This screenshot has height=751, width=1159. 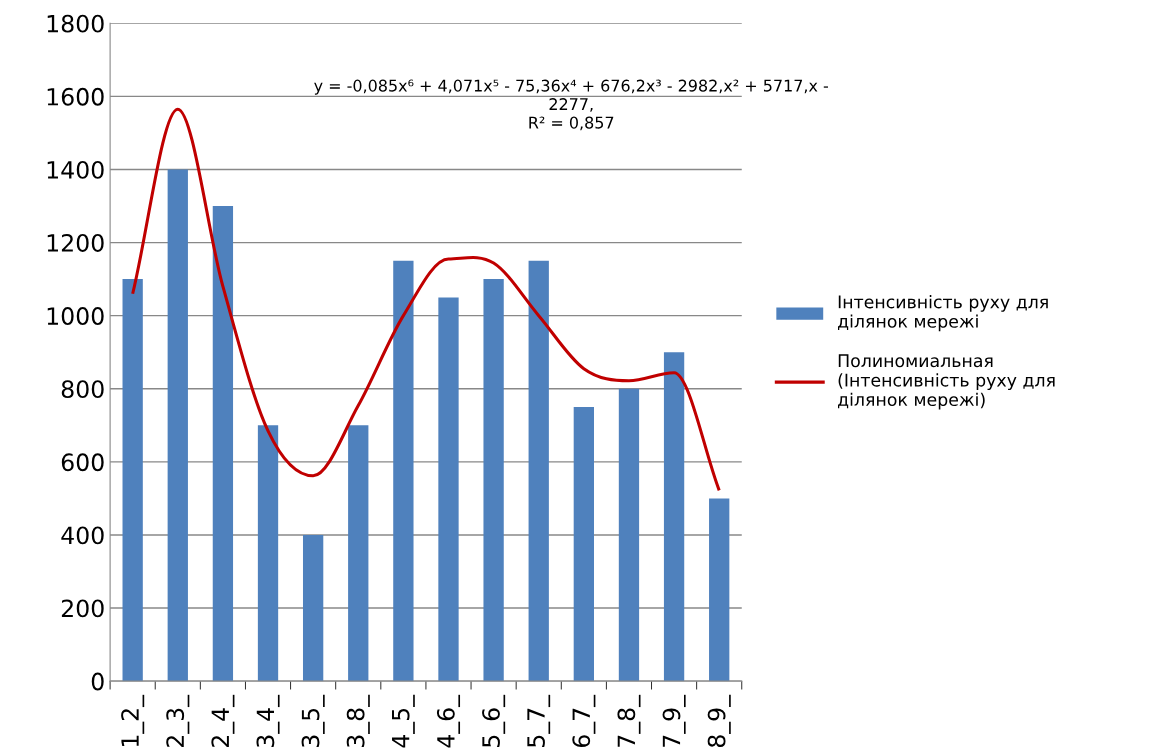 What do you see at coordinates (313, 720) in the screenshot?
I see `x-tick-label: 3_5_` at bounding box center [313, 720].